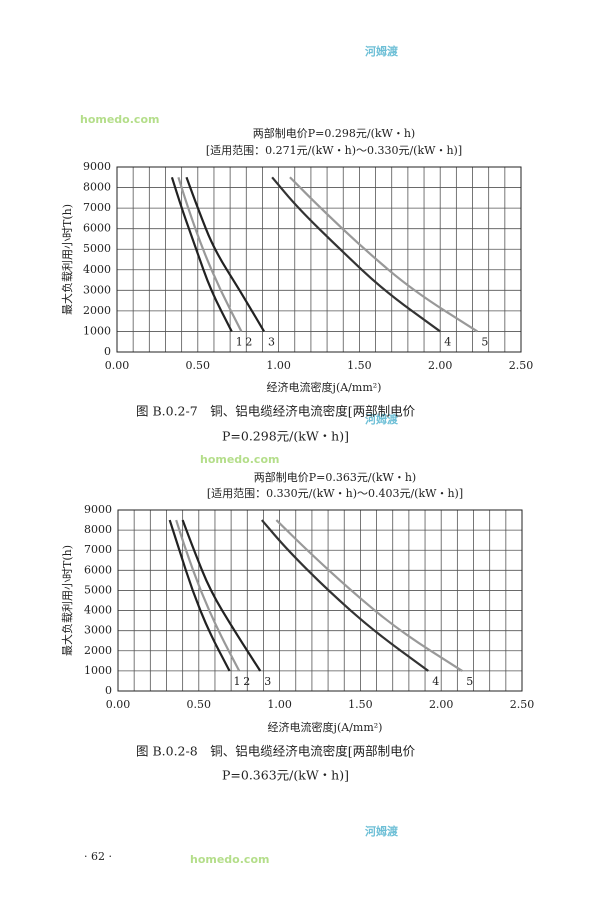 This screenshot has height=898, width=614. Describe the element at coordinates (98, 856) in the screenshot. I see `page-number: · 62 ·` at that location.